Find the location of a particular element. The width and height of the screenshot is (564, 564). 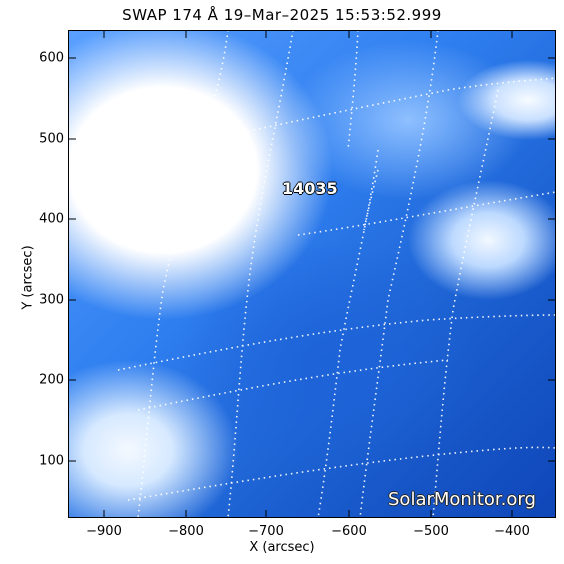

y-tick-label: 100 is located at coordinates (51, 461).